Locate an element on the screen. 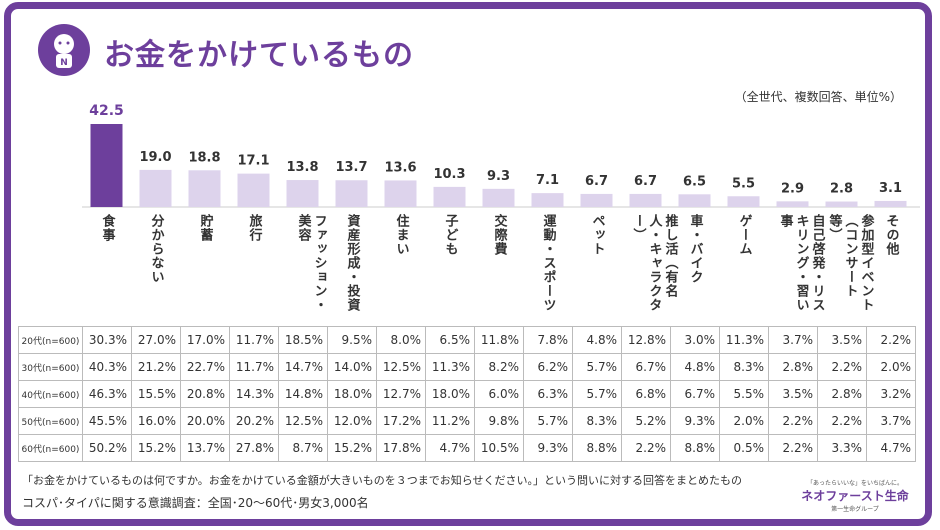 The width and height of the screenshot is (940, 530). table-cell: 15.2% is located at coordinates (156, 448).